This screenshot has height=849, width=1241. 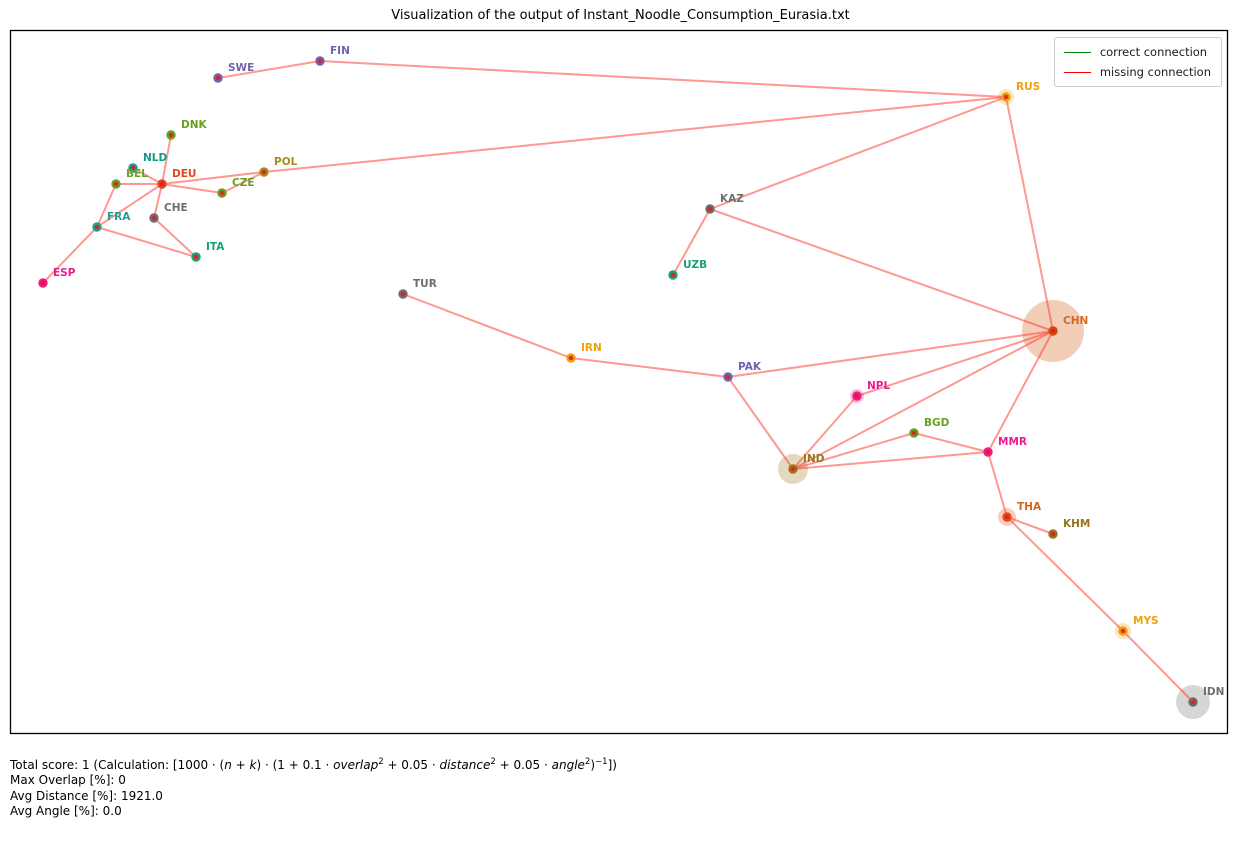 I want to click on edge-endpoint-POL, so click(x=264, y=172).